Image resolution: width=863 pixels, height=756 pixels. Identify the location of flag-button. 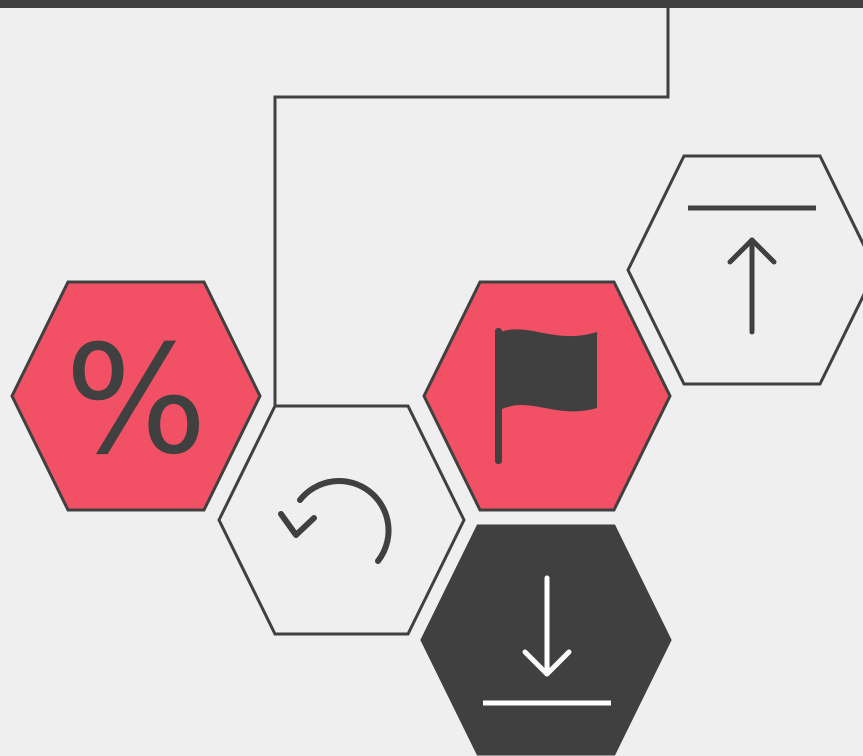
(547, 396).